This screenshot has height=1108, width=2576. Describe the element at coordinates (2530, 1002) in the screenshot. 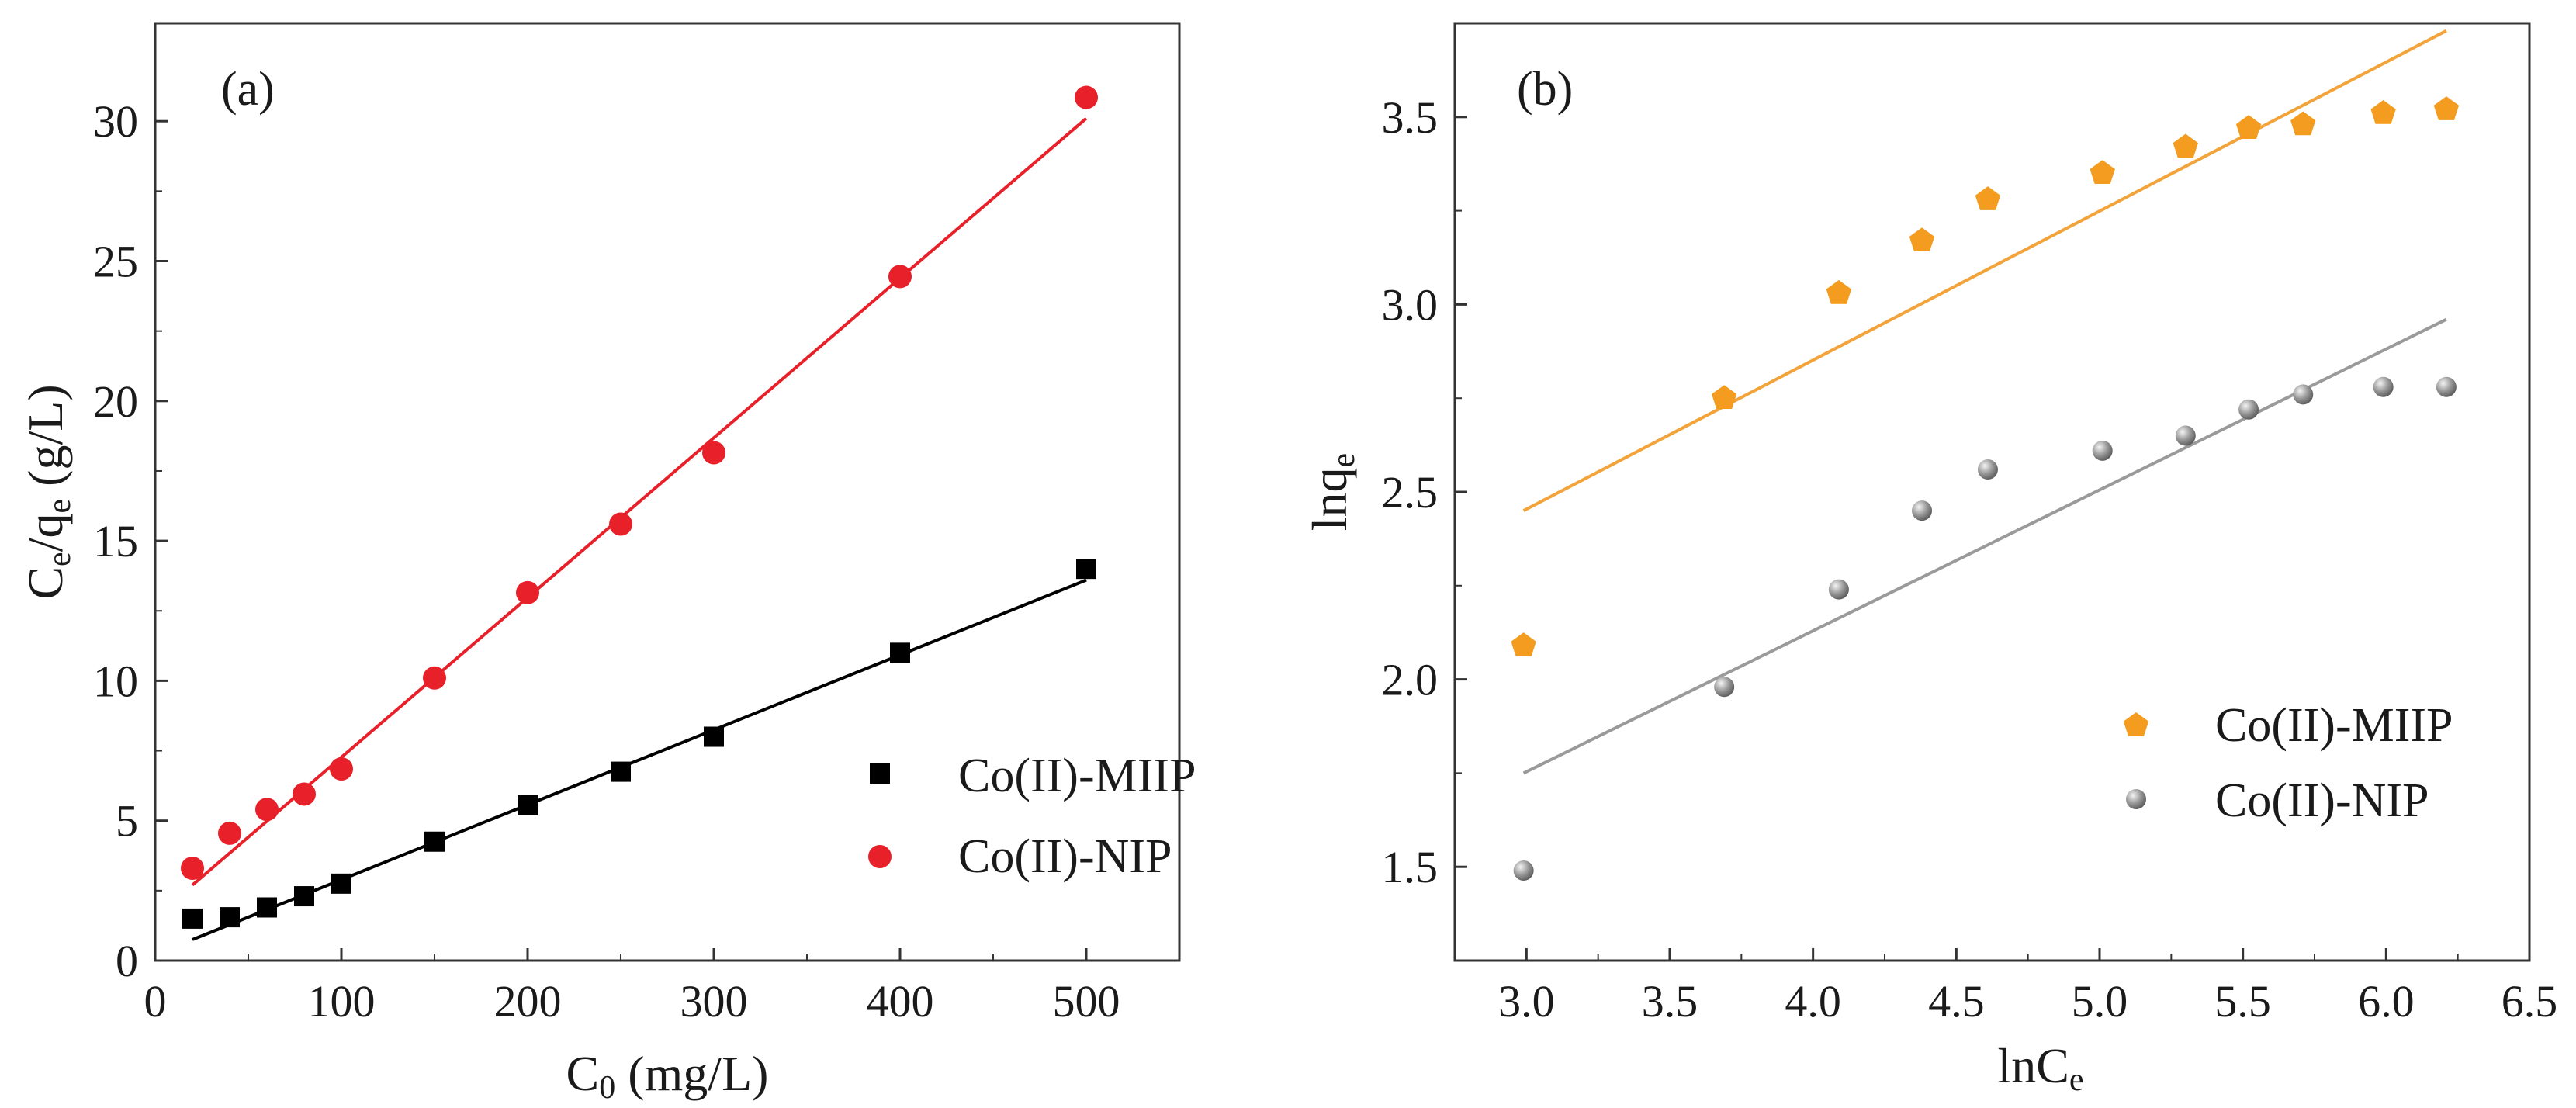

I see `x-tick-label: 6.5` at that location.